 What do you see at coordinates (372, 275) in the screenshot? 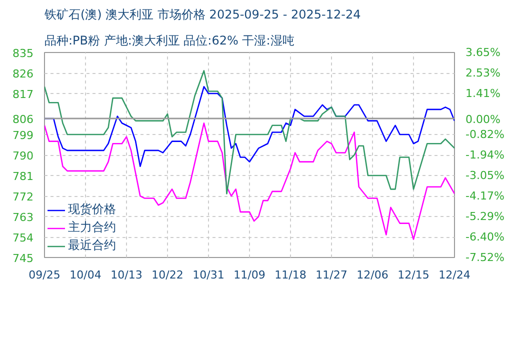
I see `x-tick-label: 12/06` at bounding box center [372, 275].